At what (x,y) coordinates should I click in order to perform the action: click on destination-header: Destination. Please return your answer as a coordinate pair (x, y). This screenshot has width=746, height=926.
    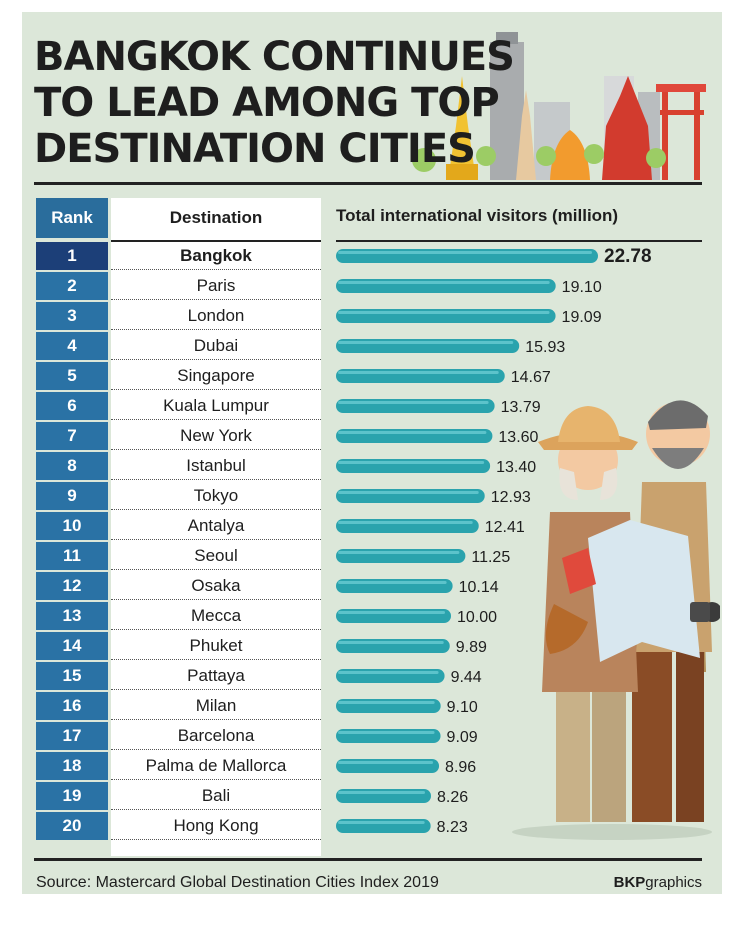
    Looking at the image, I should click on (216, 217).